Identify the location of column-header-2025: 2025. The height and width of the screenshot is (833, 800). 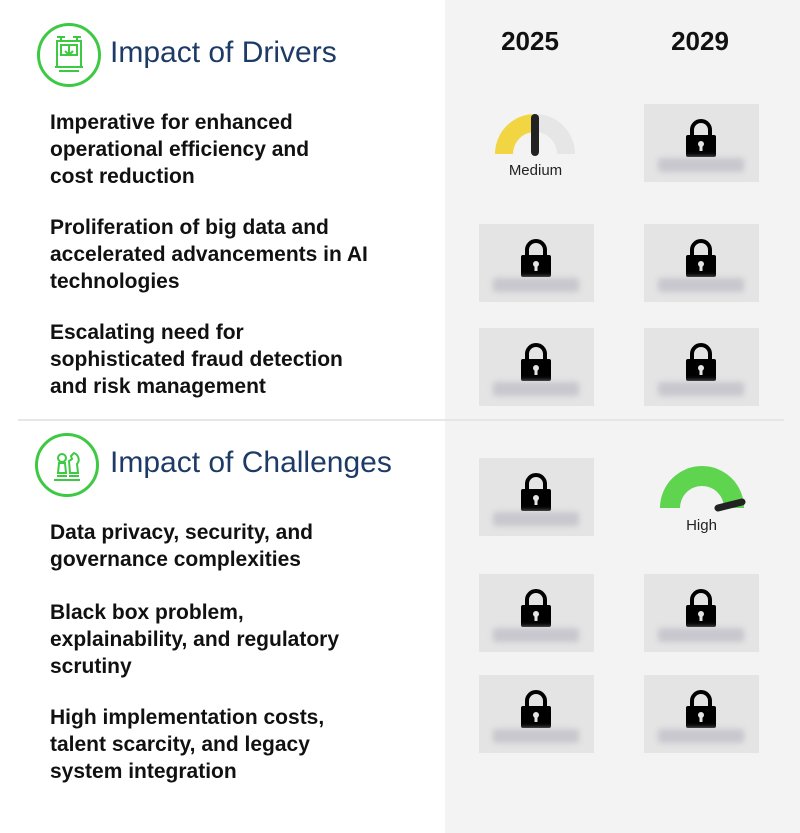
(530, 41).